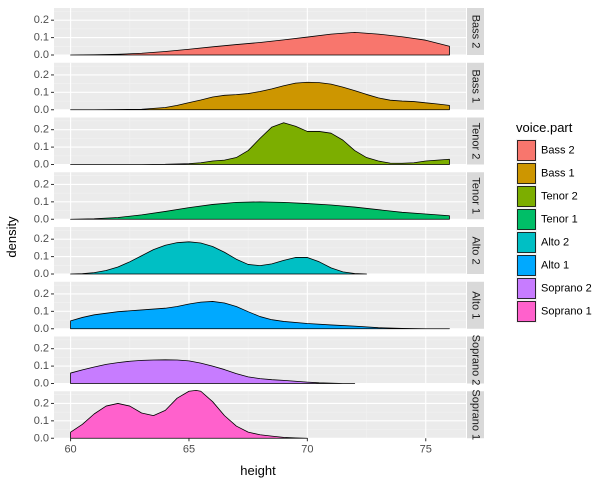 The width and height of the screenshot is (613, 489). I want to click on legend-item-tenor-1: Tenor 1, so click(547, 219).